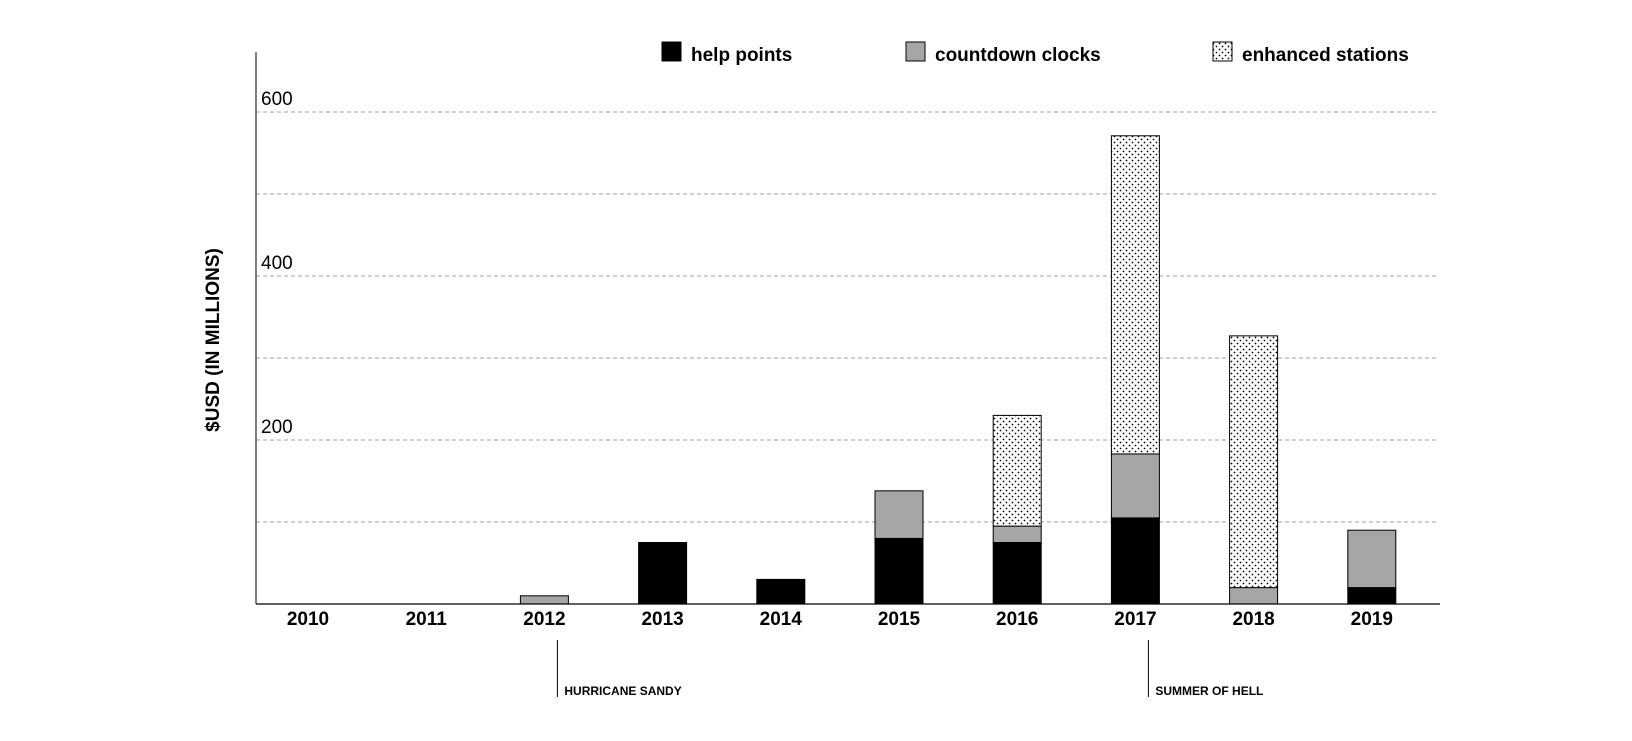 The width and height of the screenshot is (1632, 741). Describe the element at coordinates (1253, 619) in the screenshot. I see `x-tick-label: 2018` at that location.